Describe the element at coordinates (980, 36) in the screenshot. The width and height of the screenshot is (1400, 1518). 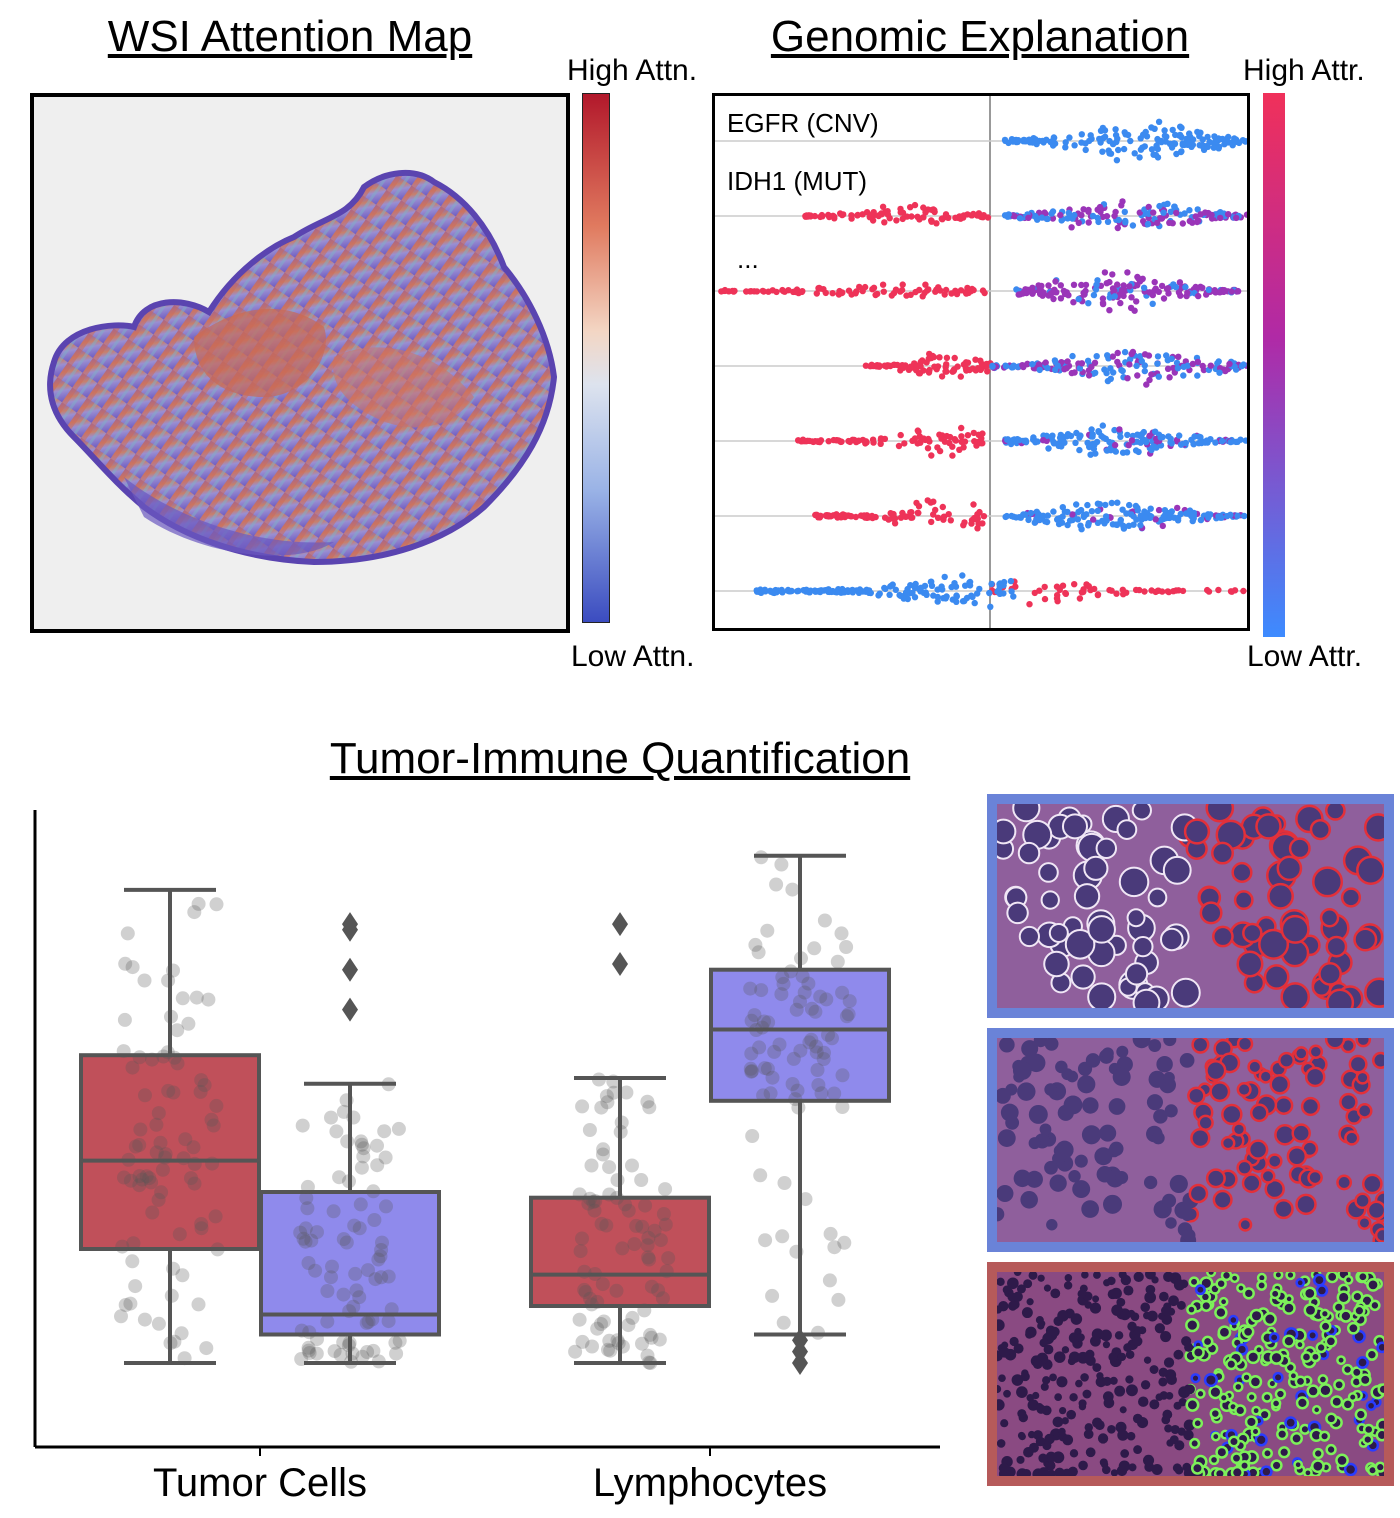
I see `genomic-title: Genomic Explanation` at that location.